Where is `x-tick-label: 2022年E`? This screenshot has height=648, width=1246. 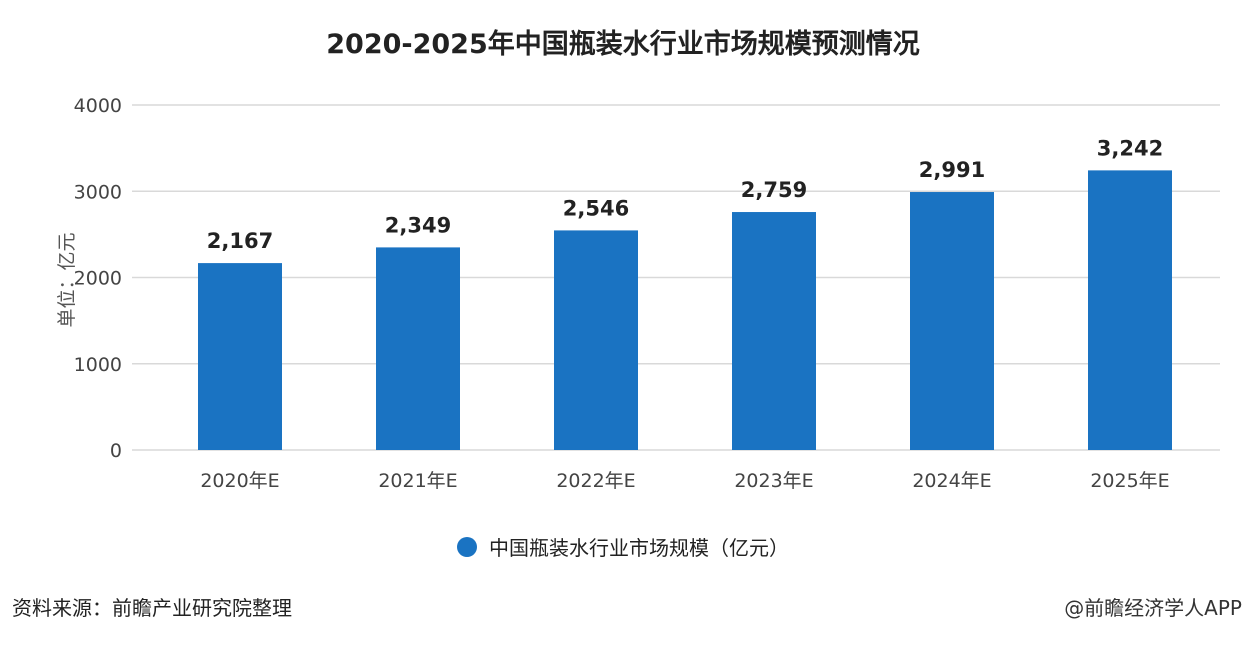 x-tick-label: 2022年E is located at coordinates (595, 481).